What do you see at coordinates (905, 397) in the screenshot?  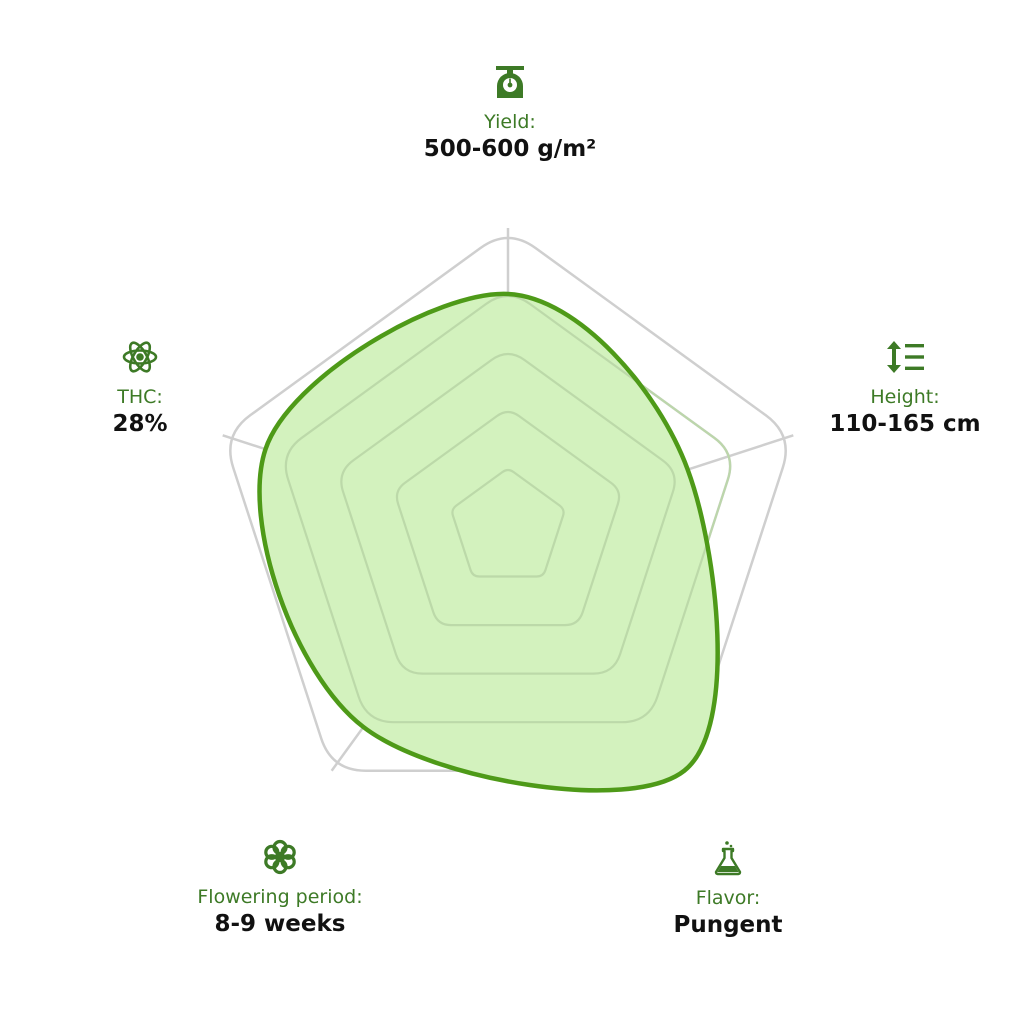 I see `axis-label: Height:` at bounding box center [905, 397].